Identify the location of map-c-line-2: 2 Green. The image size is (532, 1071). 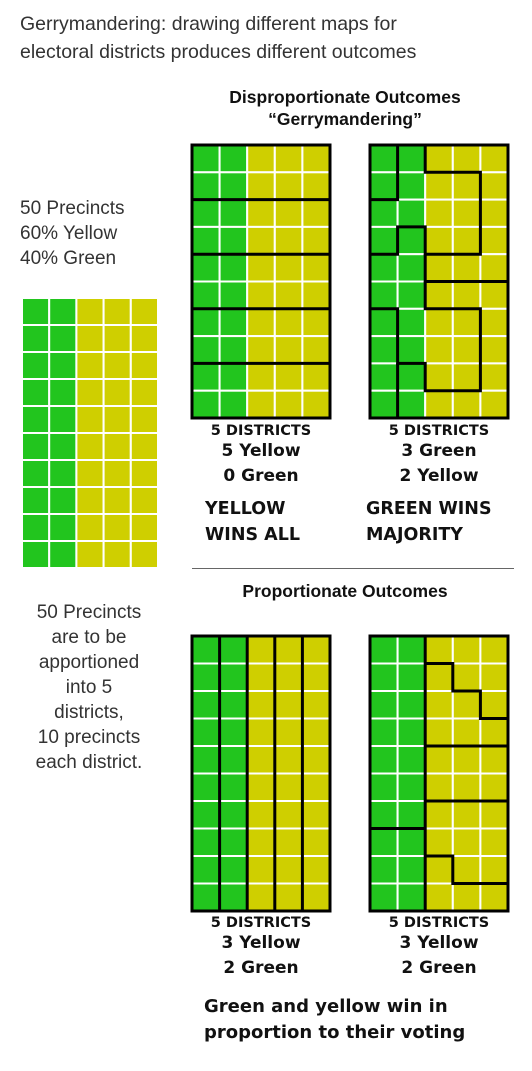
(261, 968).